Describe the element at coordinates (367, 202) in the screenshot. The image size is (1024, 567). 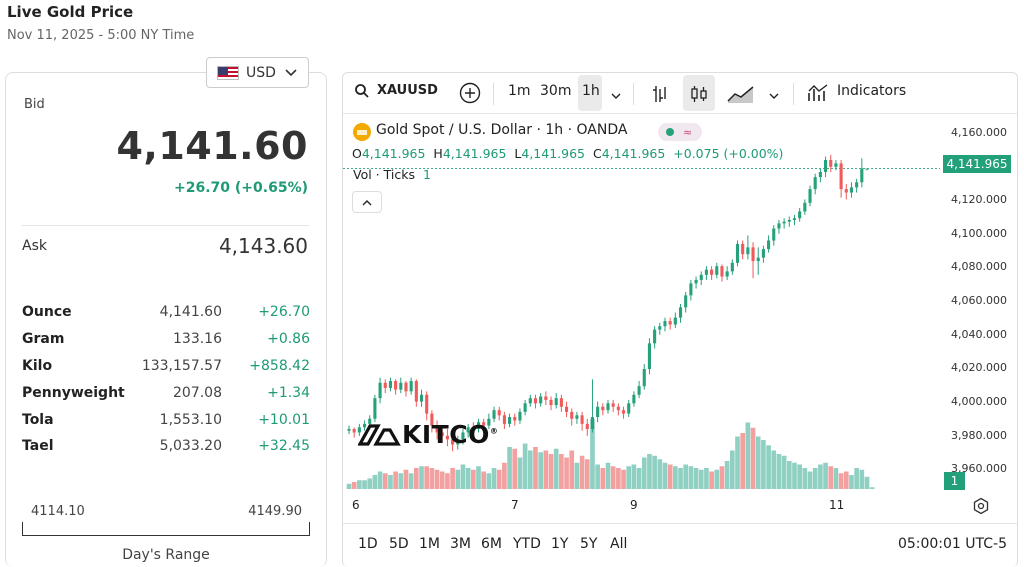
I see `collapse-legend-button` at that location.